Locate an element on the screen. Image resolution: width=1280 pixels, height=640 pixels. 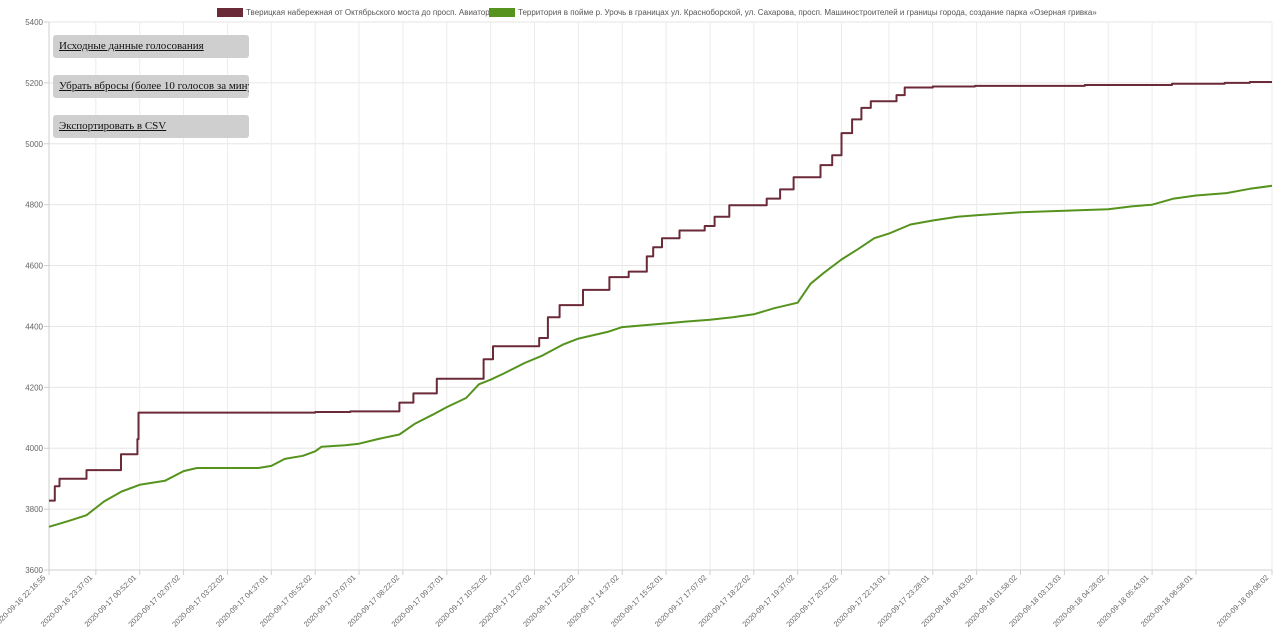
y-tick-labels: 3600 3800 4000 4200 4400 4600 4800 5000 5200 5400 is located at coordinates (34, 296).